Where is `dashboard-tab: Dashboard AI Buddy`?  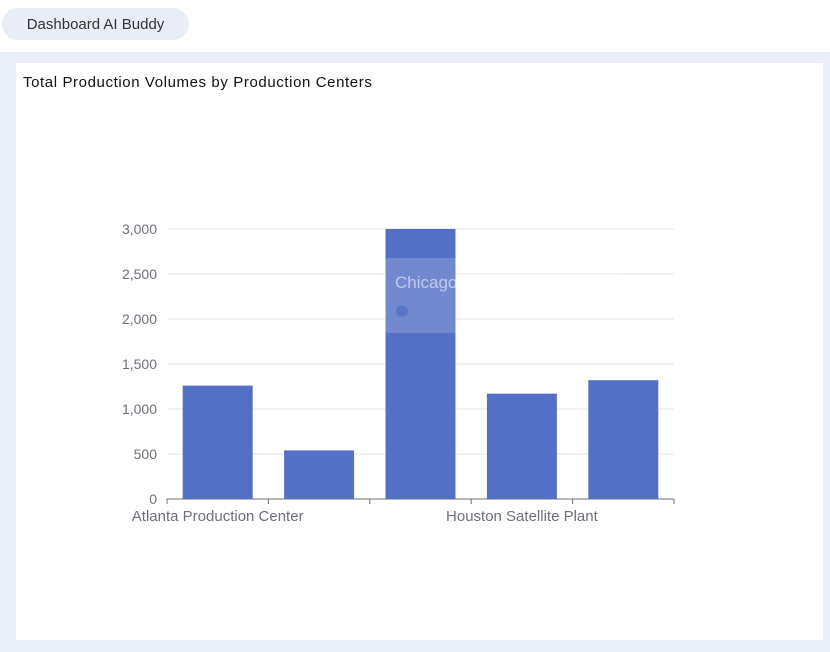
dashboard-tab: Dashboard AI Buddy is located at coordinates (95, 24).